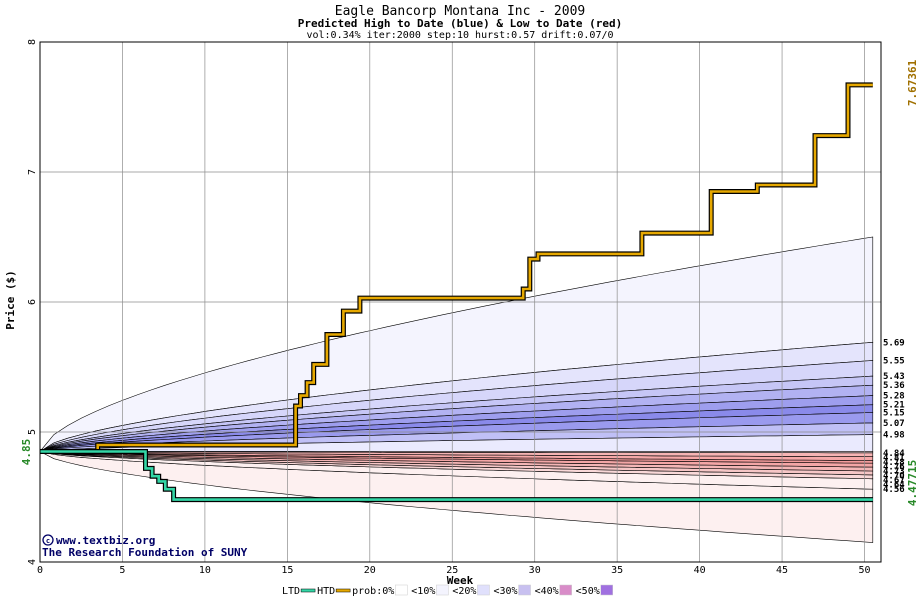 This screenshot has width=920, height=600. Describe the element at coordinates (894, 362) in the screenshot. I see `band-value-label: 5.55` at that location.